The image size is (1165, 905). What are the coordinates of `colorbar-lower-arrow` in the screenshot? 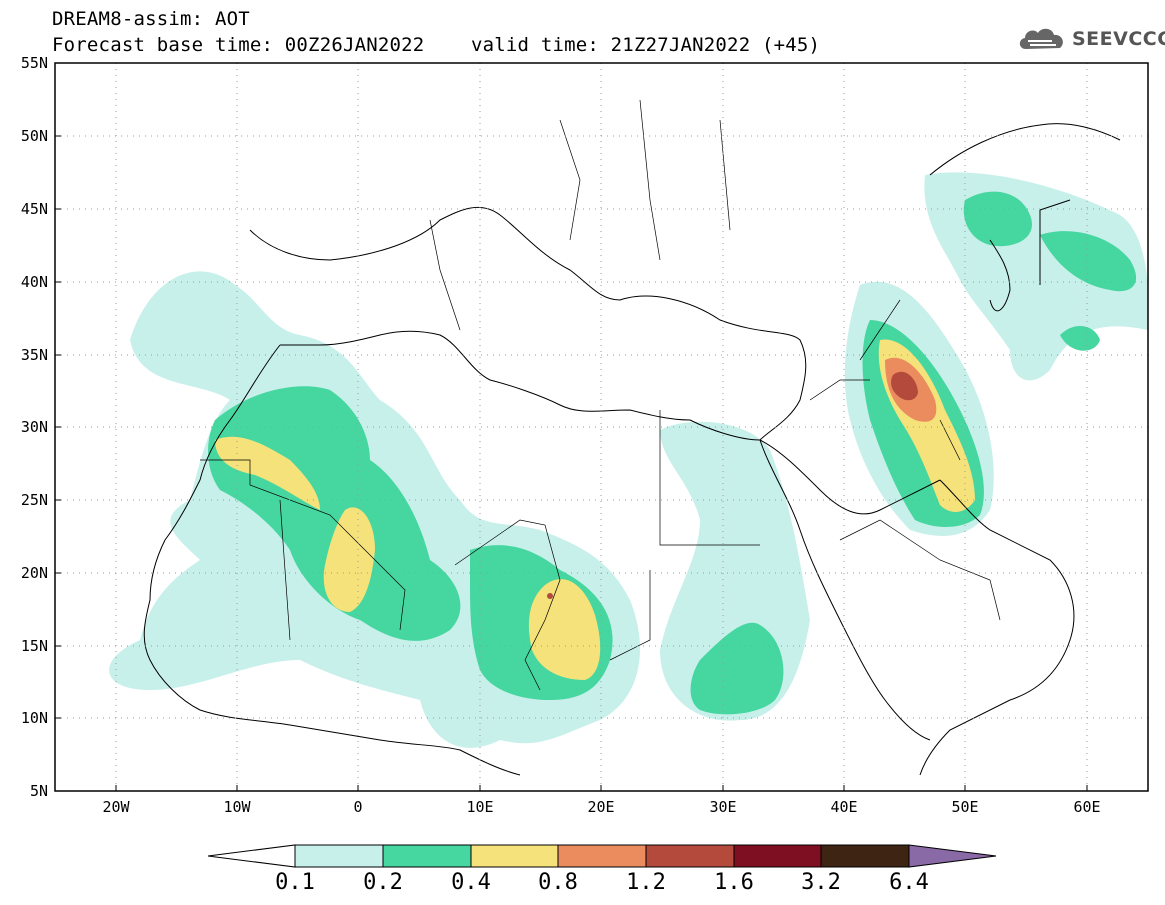 It's located at (251, 856).